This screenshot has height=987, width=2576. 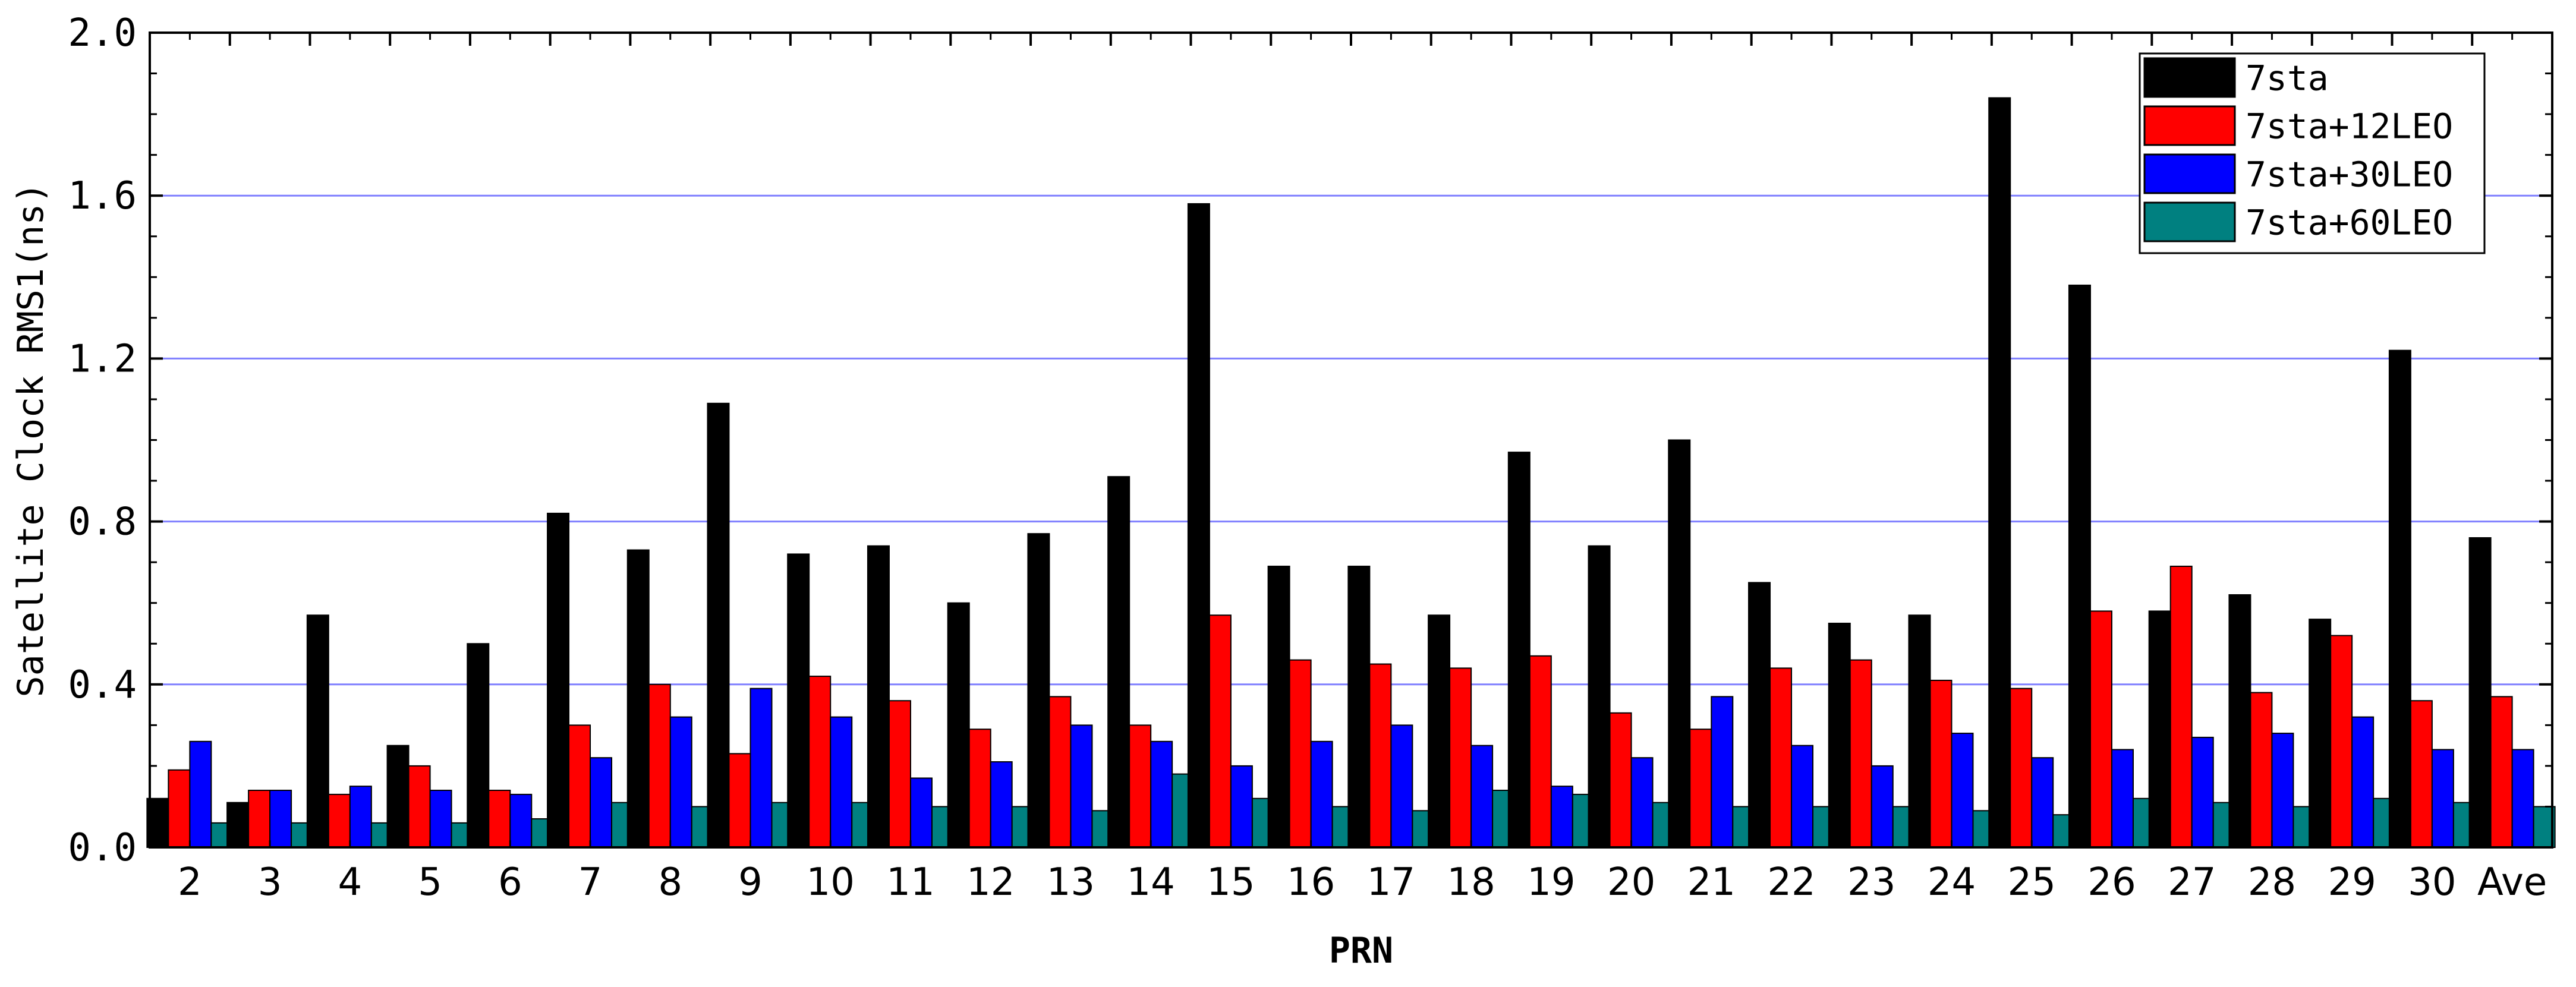 What do you see at coordinates (102, 522) in the screenshot?
I see `y-tick-label: 0.8` at bounding box center [102, 522].